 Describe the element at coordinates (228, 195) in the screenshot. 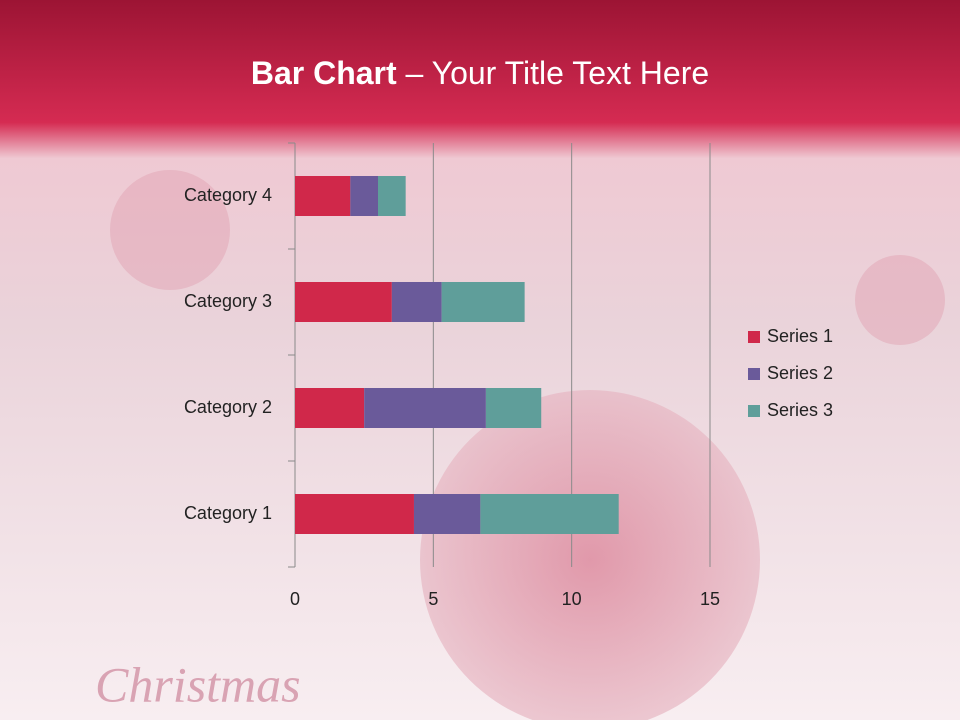

I see `y-tick-label: Category 4` at that location.